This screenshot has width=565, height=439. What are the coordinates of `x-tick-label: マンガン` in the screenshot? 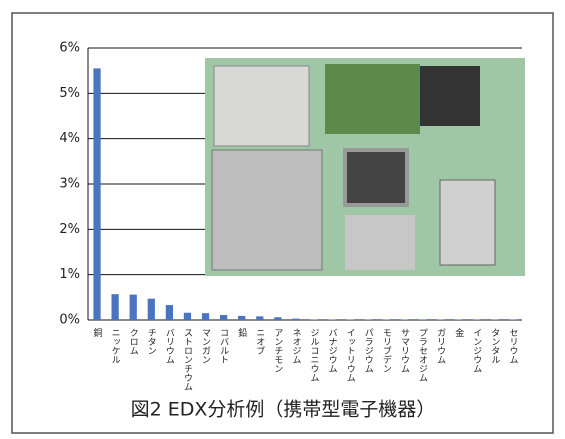 It's located at (205, 346).